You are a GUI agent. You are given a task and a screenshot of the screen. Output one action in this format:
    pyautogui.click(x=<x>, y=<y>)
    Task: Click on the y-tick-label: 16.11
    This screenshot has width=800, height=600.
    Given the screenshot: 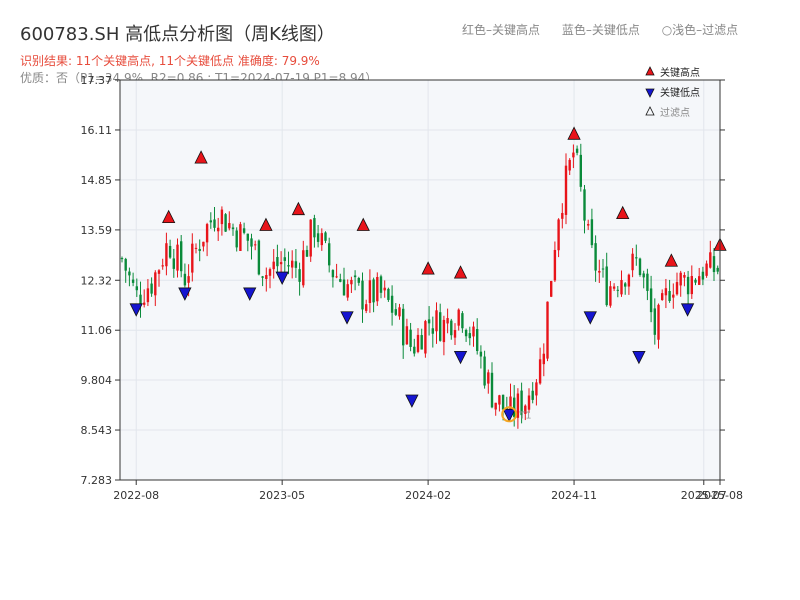 What is the action you would take?
    pyautogui.click(x=97, y=130)
    